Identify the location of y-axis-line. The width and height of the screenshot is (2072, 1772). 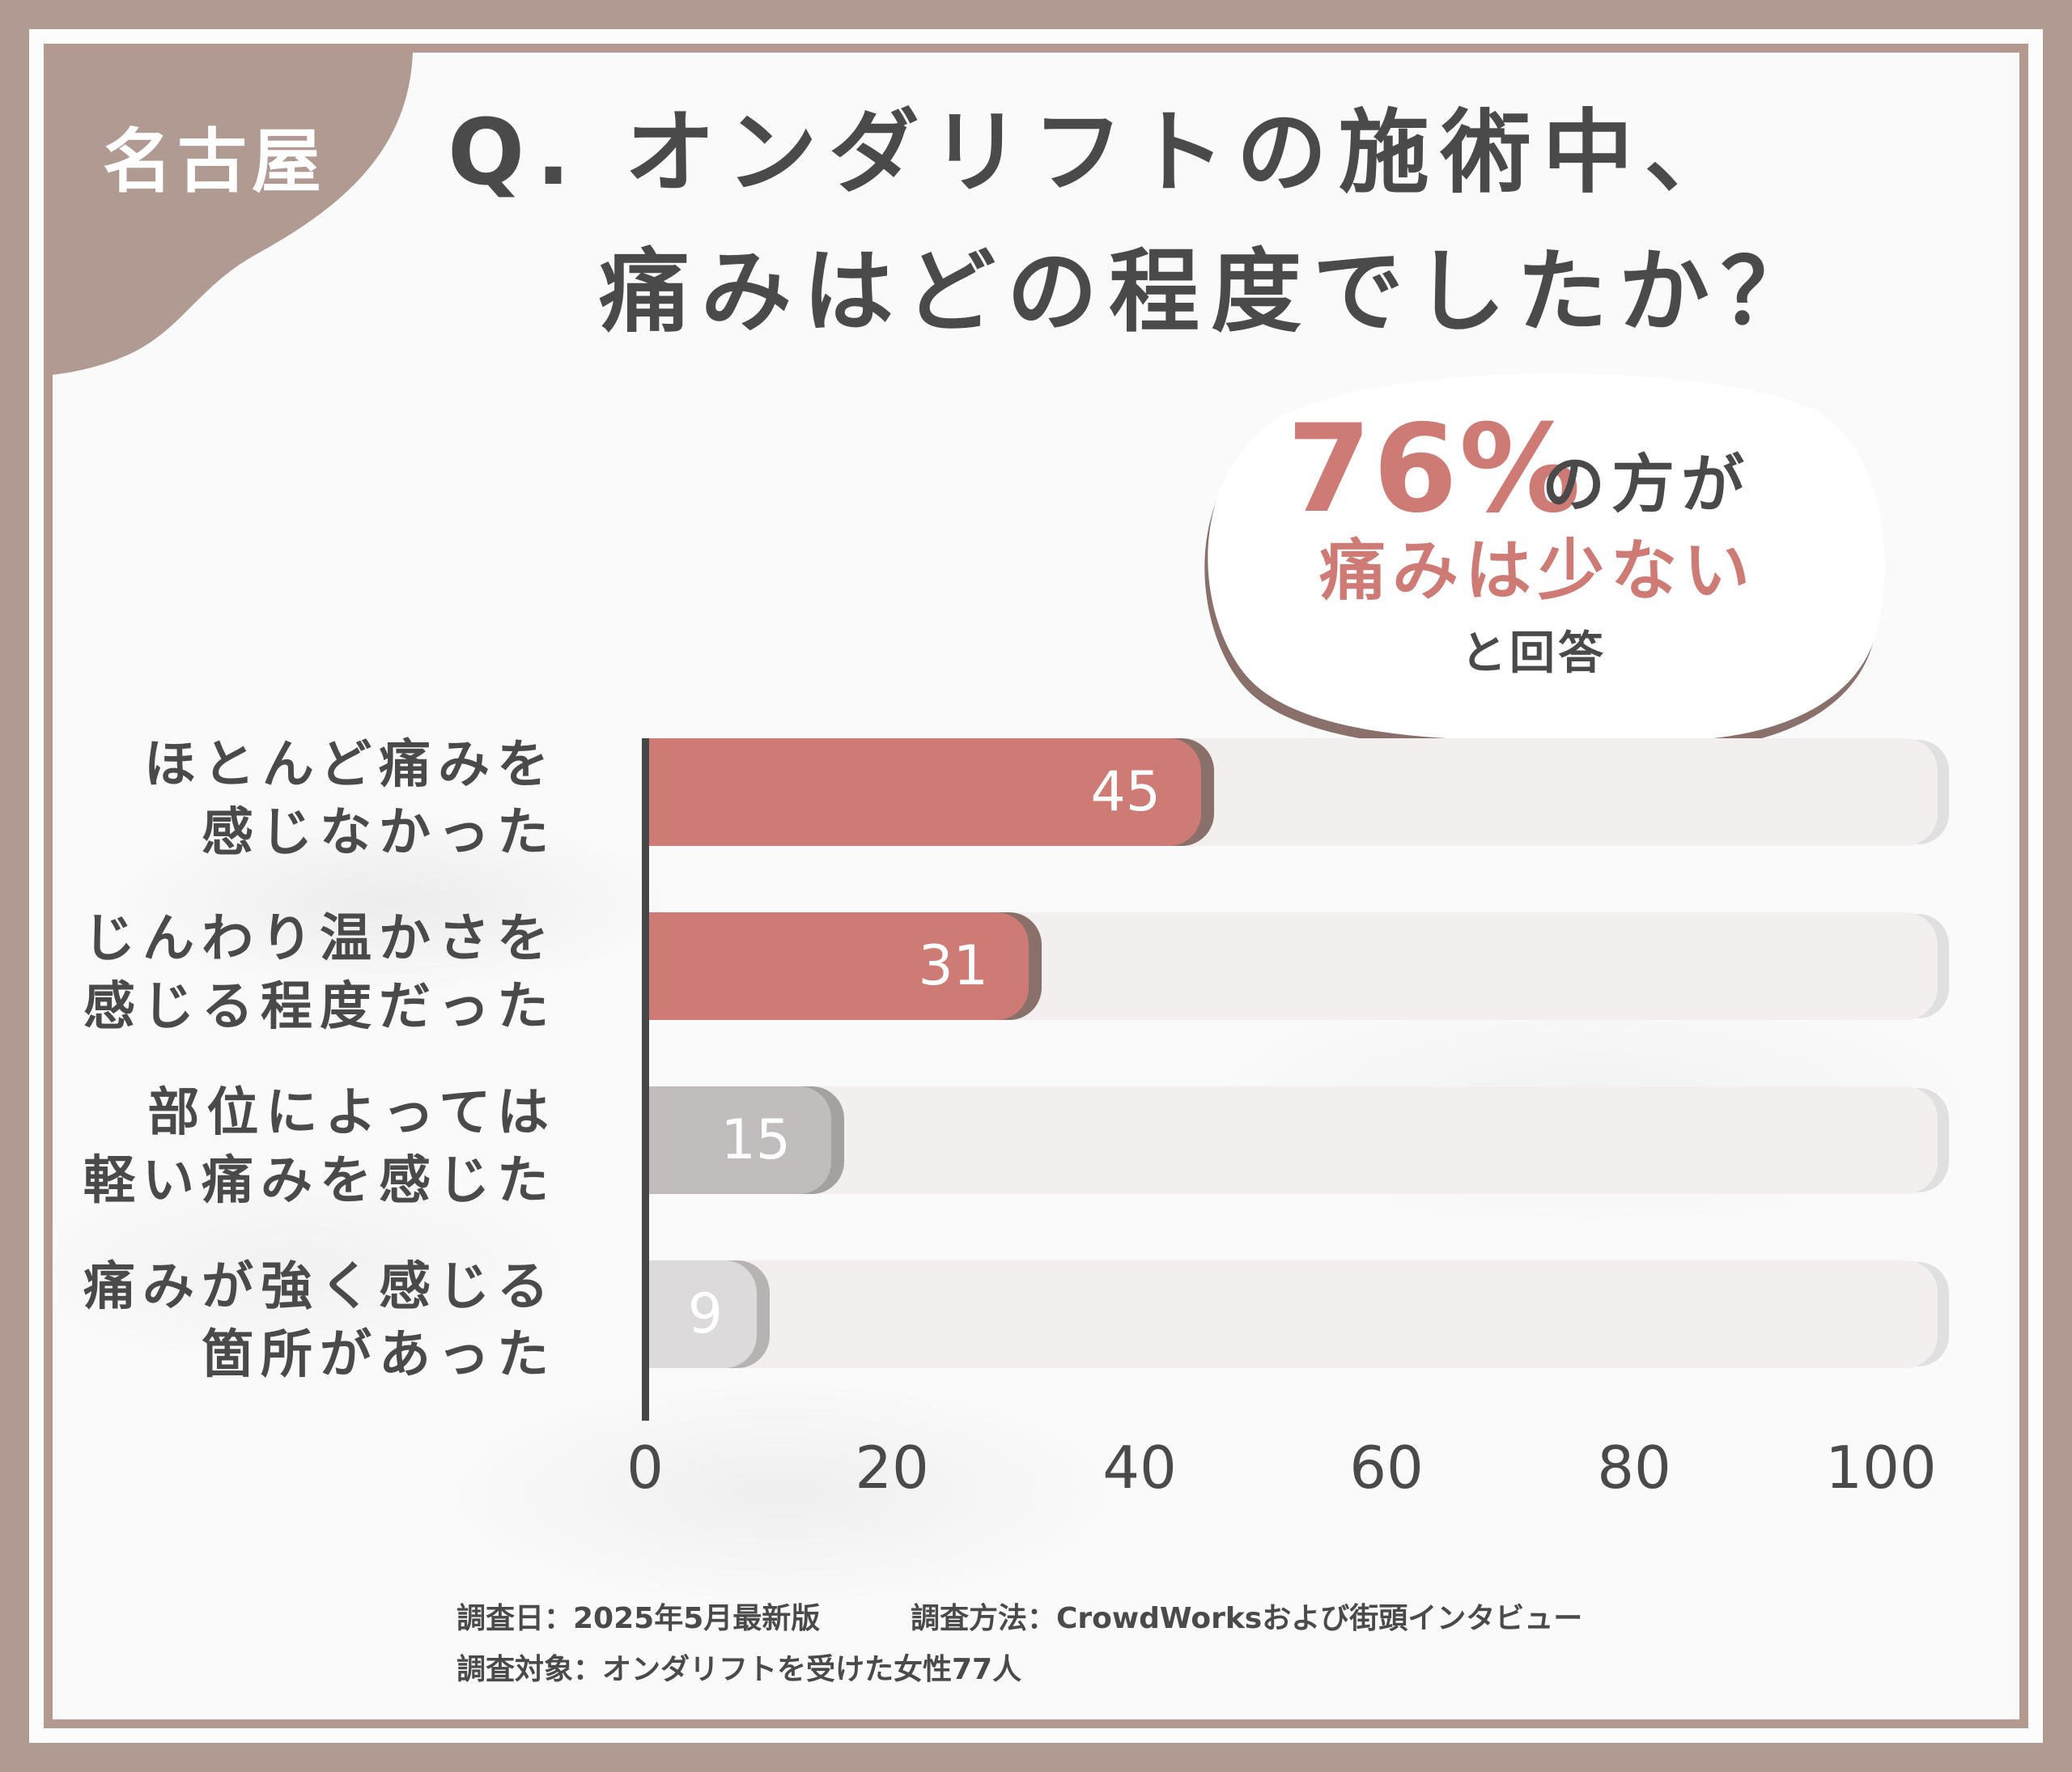
(645, 1080).